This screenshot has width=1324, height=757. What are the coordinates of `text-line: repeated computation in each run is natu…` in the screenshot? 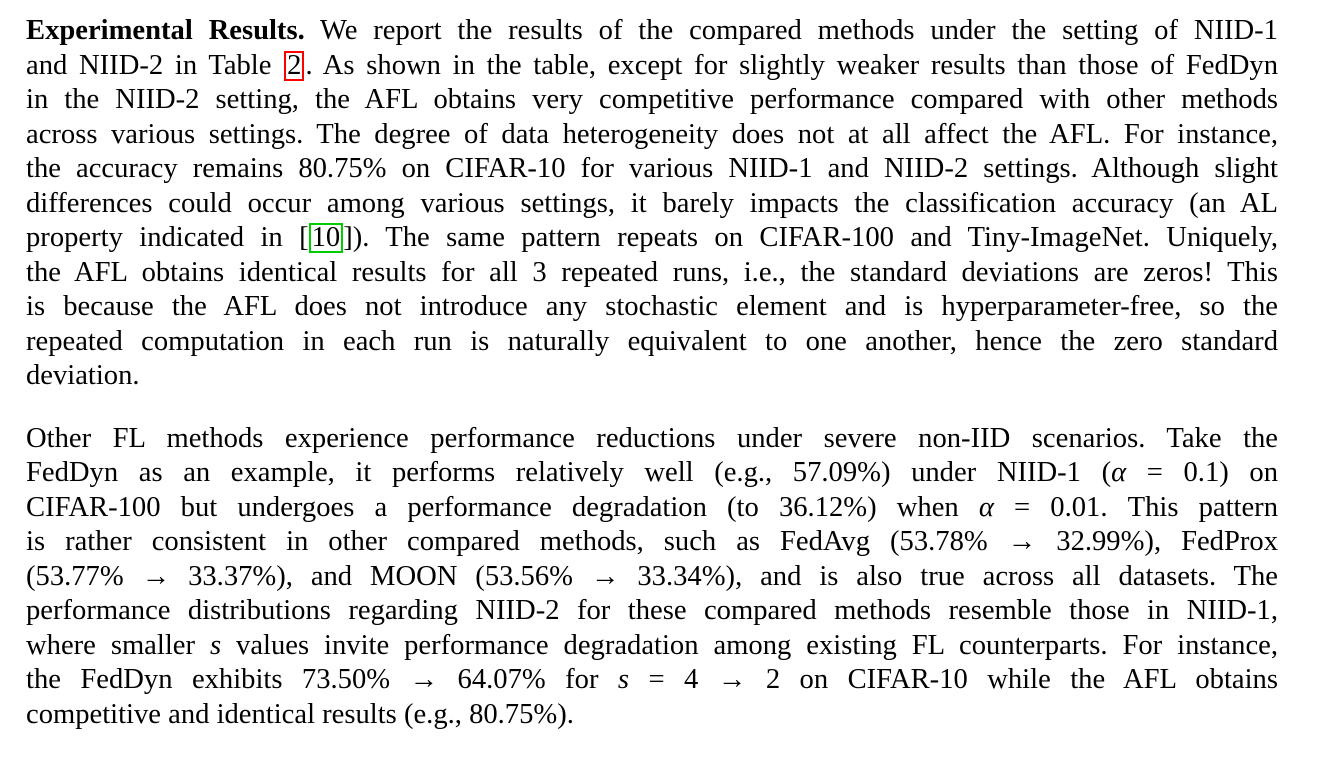 It's located at (652, 341).